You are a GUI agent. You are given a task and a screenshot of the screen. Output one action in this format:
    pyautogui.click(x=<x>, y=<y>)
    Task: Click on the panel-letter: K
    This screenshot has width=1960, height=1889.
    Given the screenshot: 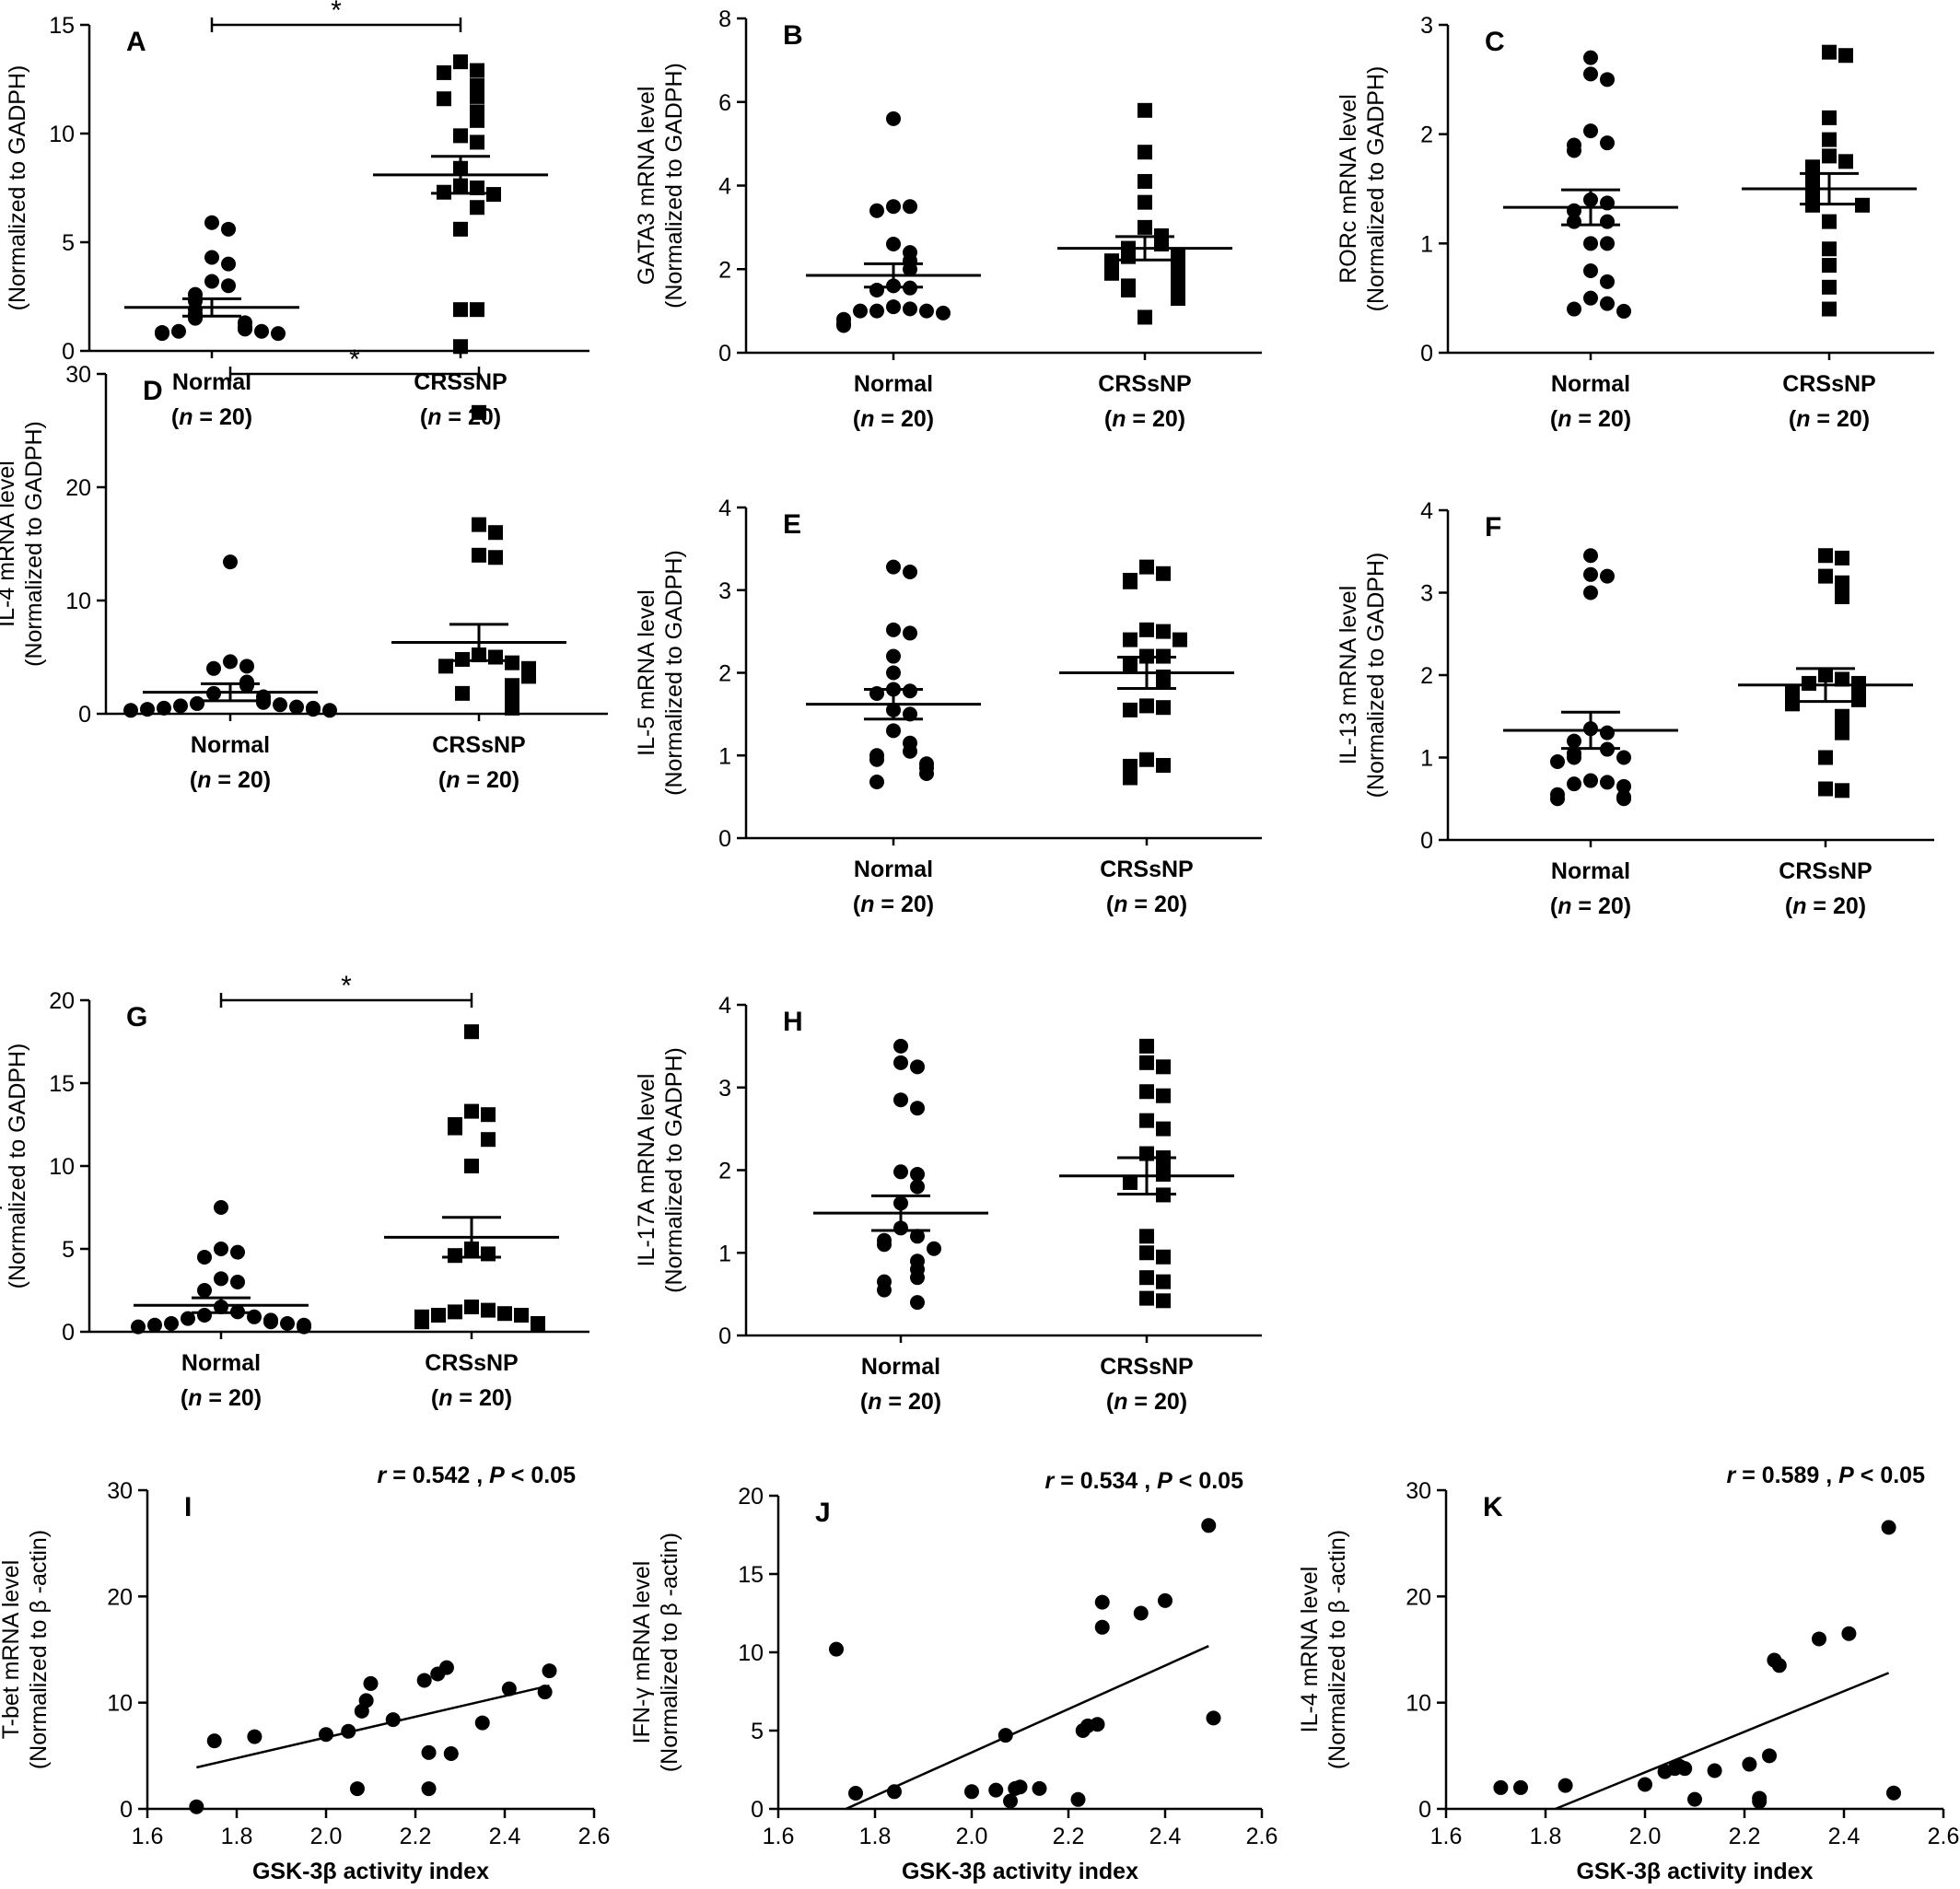 What is the action you would take?
    pyautogui.click(x=1493, y=1507)
    